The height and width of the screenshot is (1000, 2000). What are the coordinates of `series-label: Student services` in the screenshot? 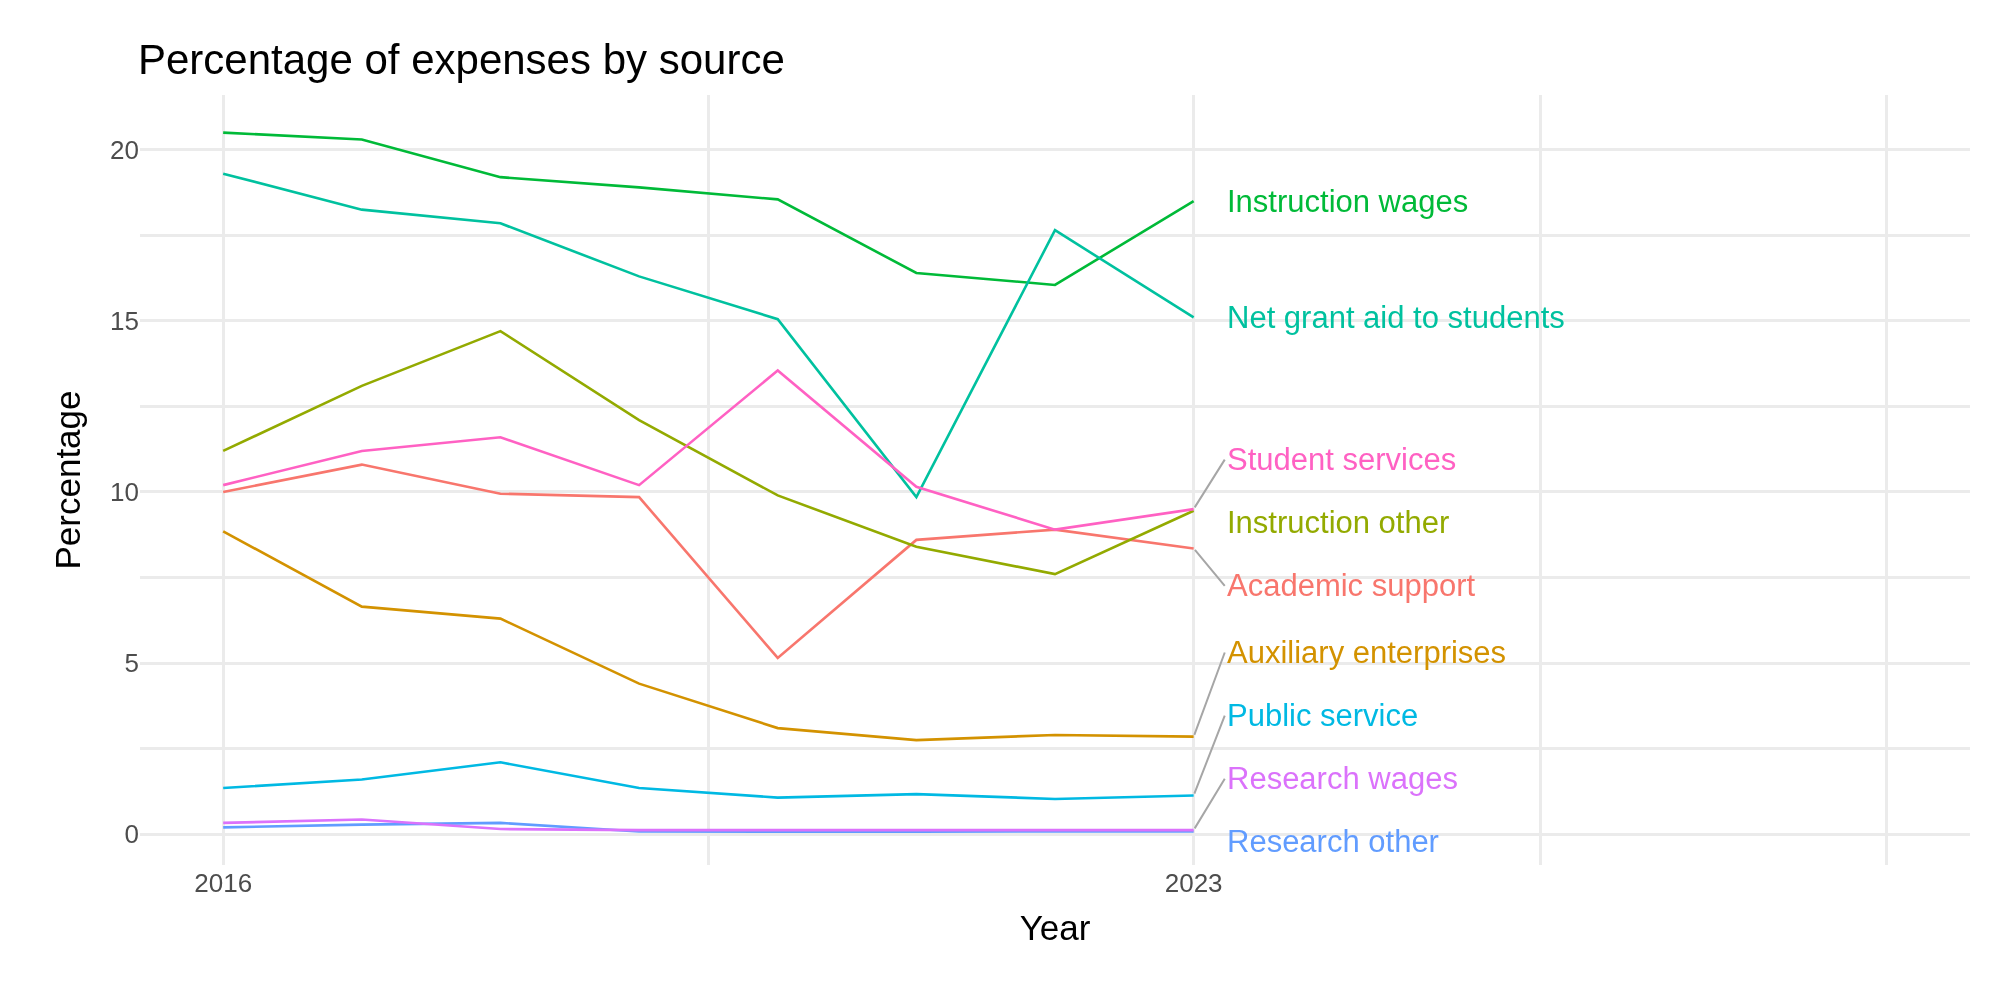 It's located at (1342, 459).